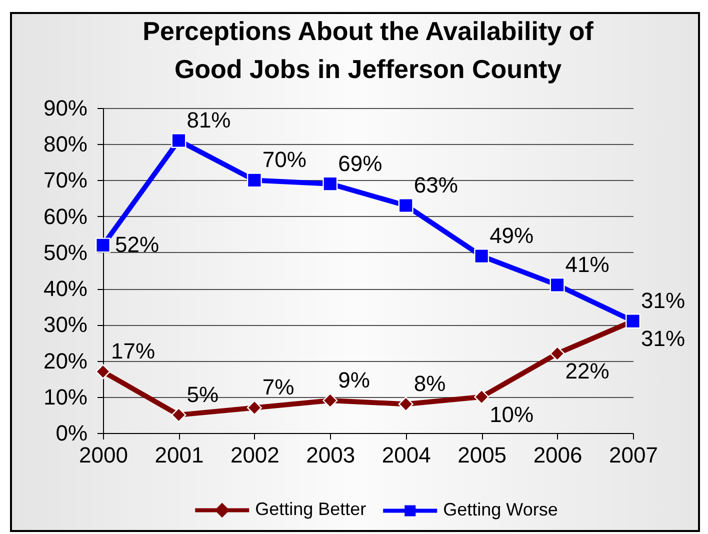  What do you see at coordinates (133, 351) in the screenshot?
I see `data-label: 17%` at bounding box center [133, 351].